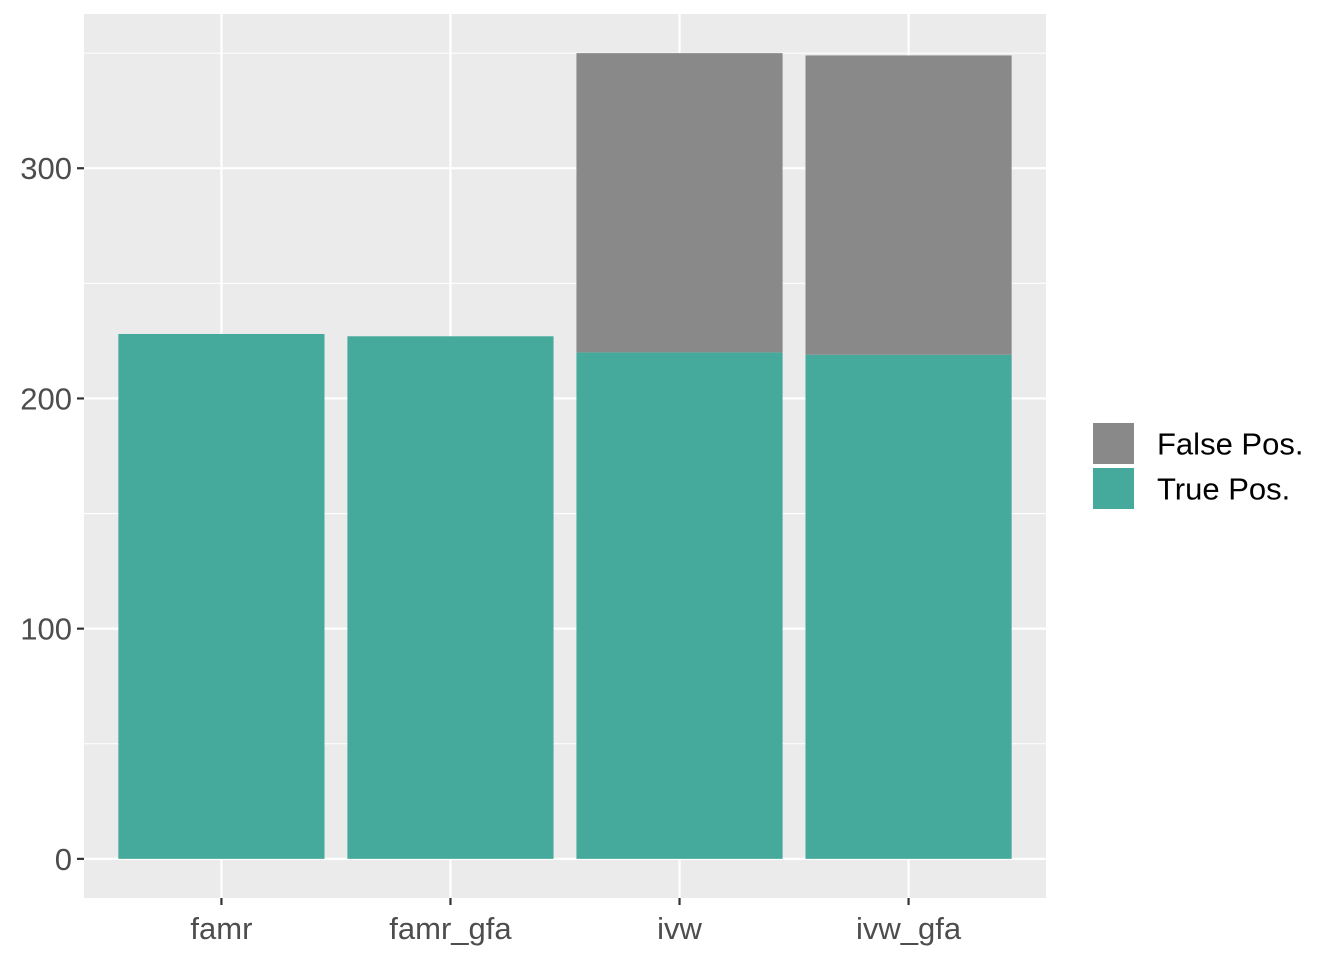 Image resolution: width=1344 pixels, height=960 pixels. What do you see at coordinates (1113, 443) in the screenshot?
I see `legend-key-false-pos` at bounding box center [1113, 443].